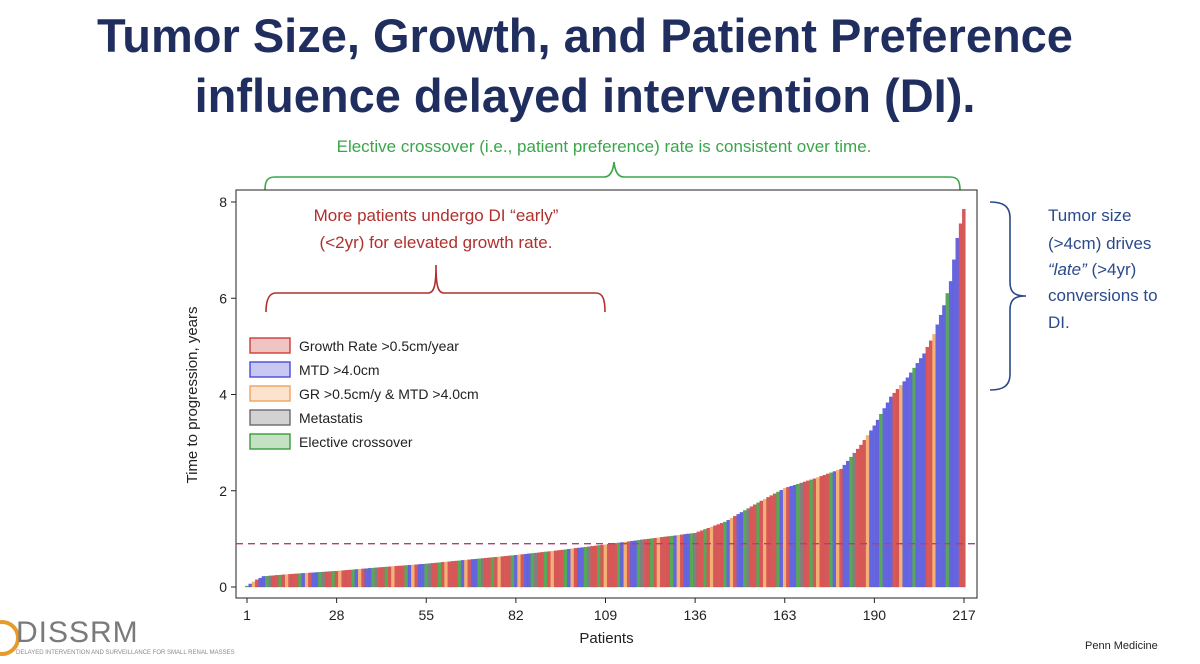 The width and height of the screenshot is (1200, 664). I want to click on tumor-size-brace, so click(1008, 296).